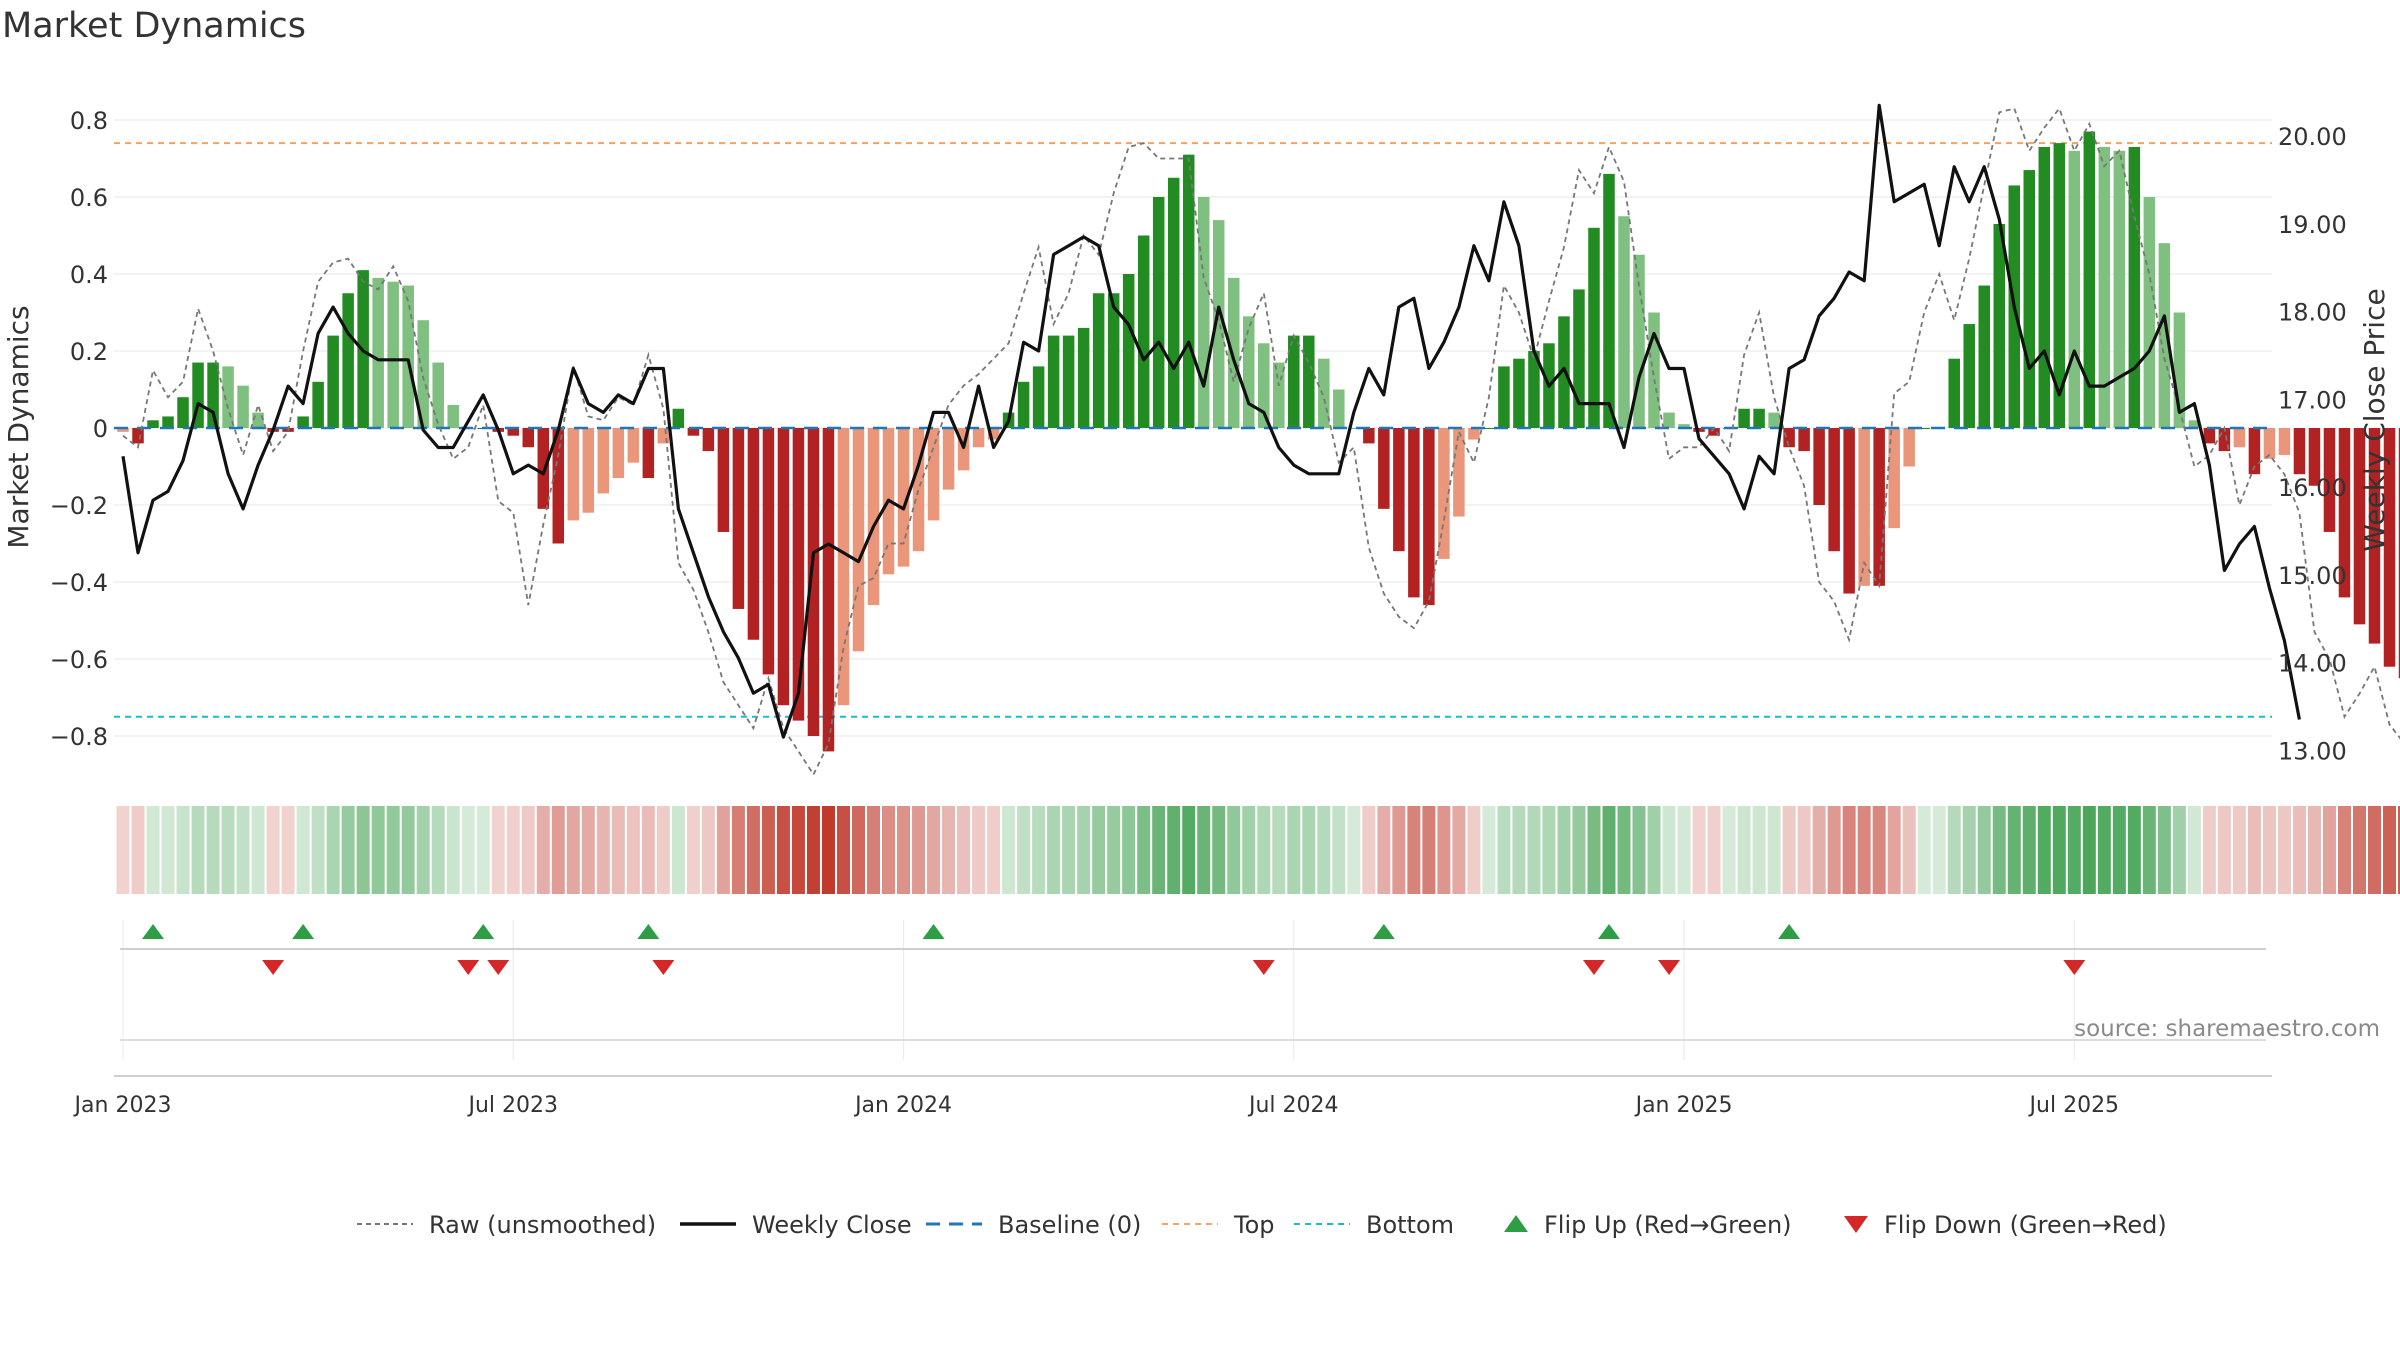 The width and height of the screenshot is (2400, 1350). I want to click on y-right-tick-label: 13.00, so click(2312, 751).